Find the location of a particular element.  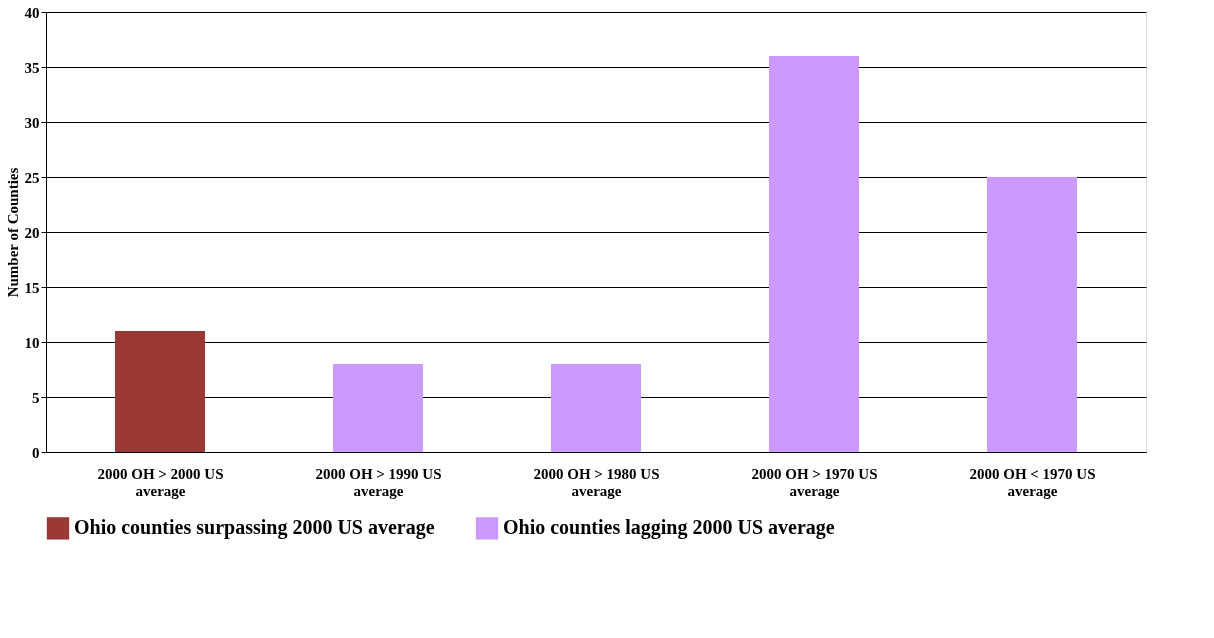

x-tick-label: 2000 OH < 1970 US average is located at coordinates (1032, 482).